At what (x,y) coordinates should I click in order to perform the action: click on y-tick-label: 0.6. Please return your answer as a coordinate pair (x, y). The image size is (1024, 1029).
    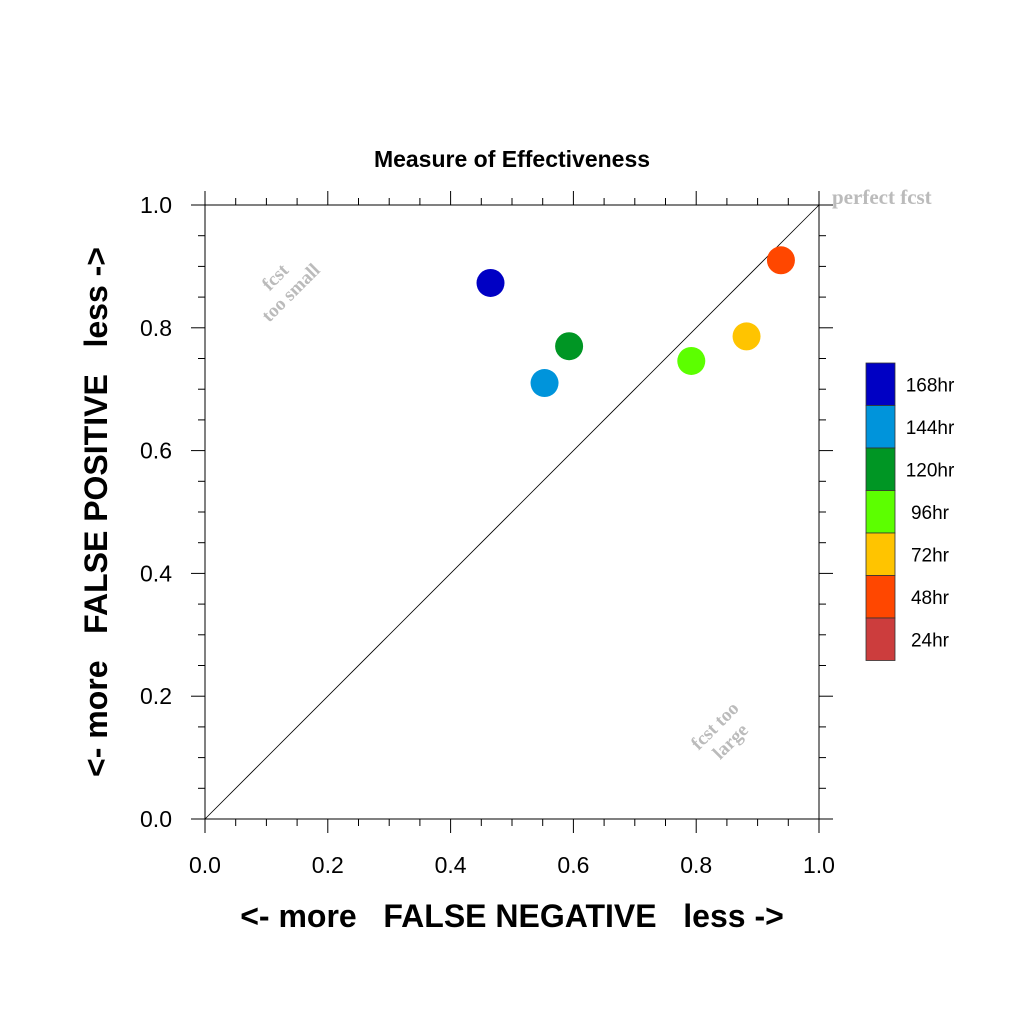
    Looking at the image, I should click on (156, 451).